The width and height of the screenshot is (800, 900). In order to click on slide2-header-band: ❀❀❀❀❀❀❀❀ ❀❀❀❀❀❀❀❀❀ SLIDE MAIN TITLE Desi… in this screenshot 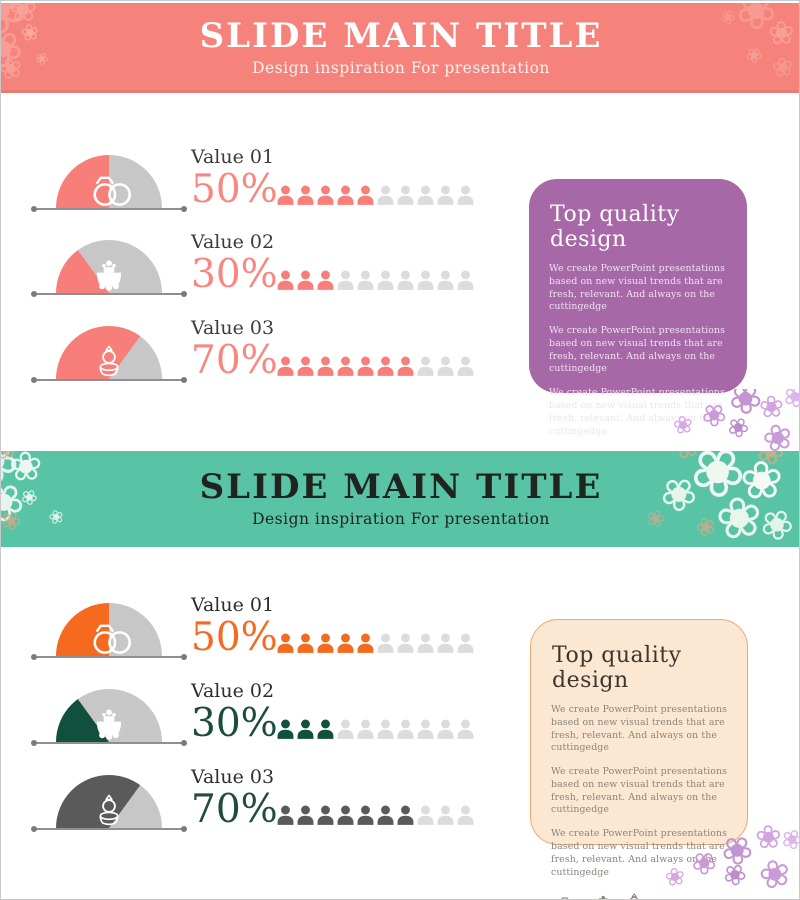, I will do `click(400, 499)`.